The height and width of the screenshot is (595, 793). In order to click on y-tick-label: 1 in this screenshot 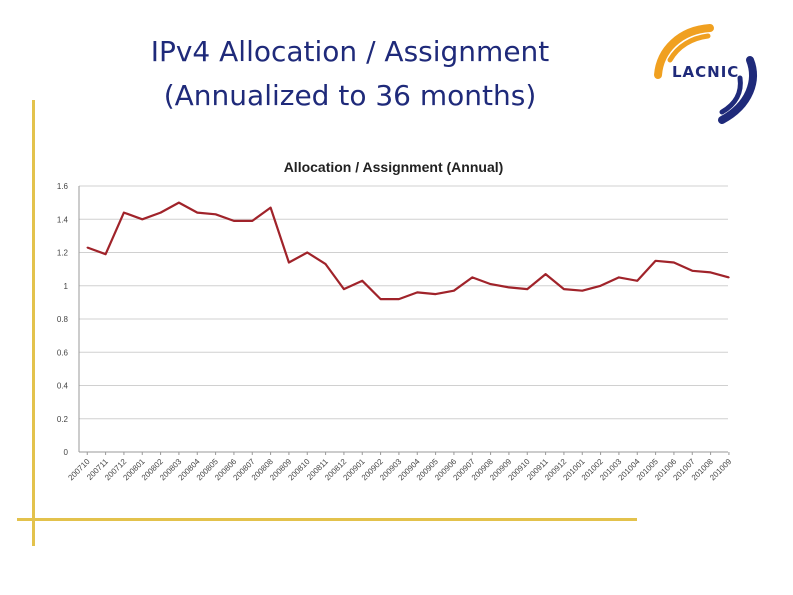, I will do `click(66, 286)`.